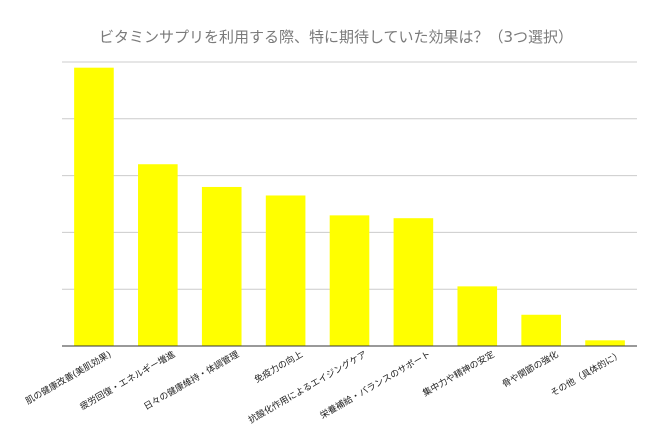 This screenshot has height=439, width=659. What do you see at coordinates (530, 369) in the screenshot?
I see `category-label: 骨や関節の強化` at bounding box center [530, 369].